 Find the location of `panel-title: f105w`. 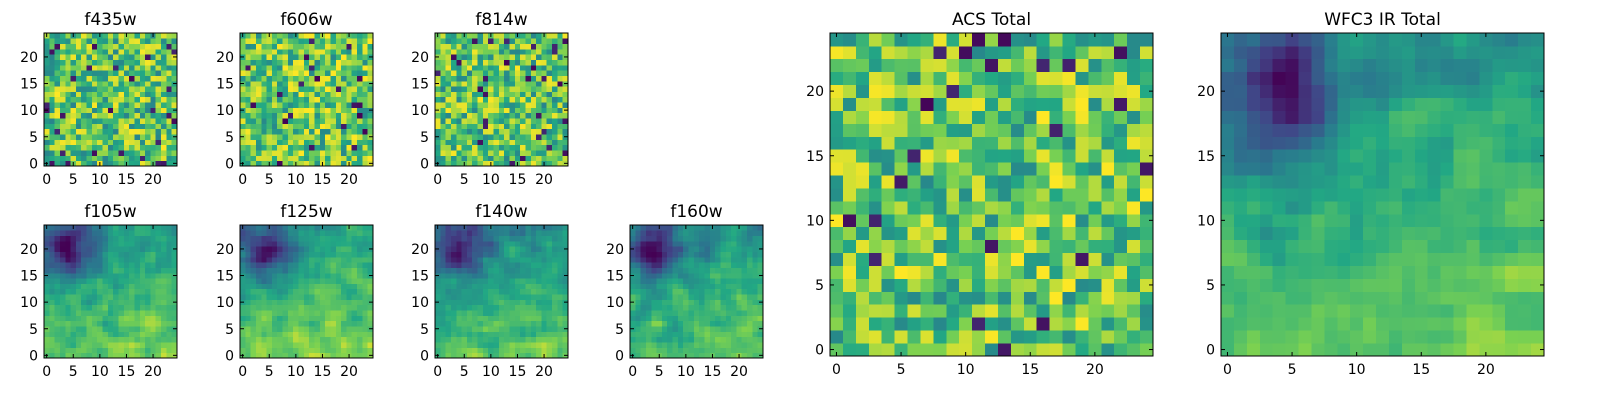

panel-title: f105w is located at coordinates (110, 212).